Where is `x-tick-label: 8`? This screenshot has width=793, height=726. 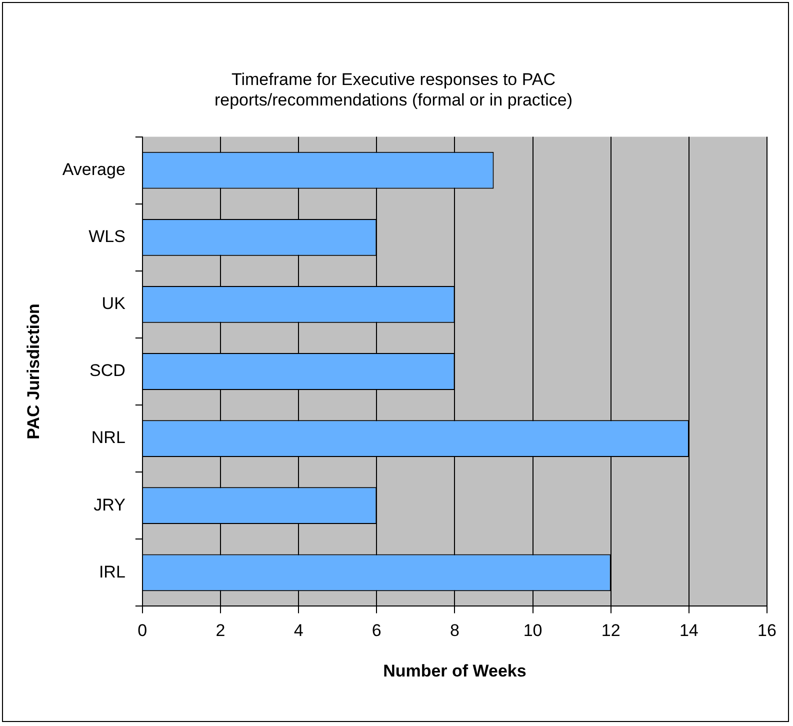 x-tick-label: 8 is located at coordinates (455, 630).